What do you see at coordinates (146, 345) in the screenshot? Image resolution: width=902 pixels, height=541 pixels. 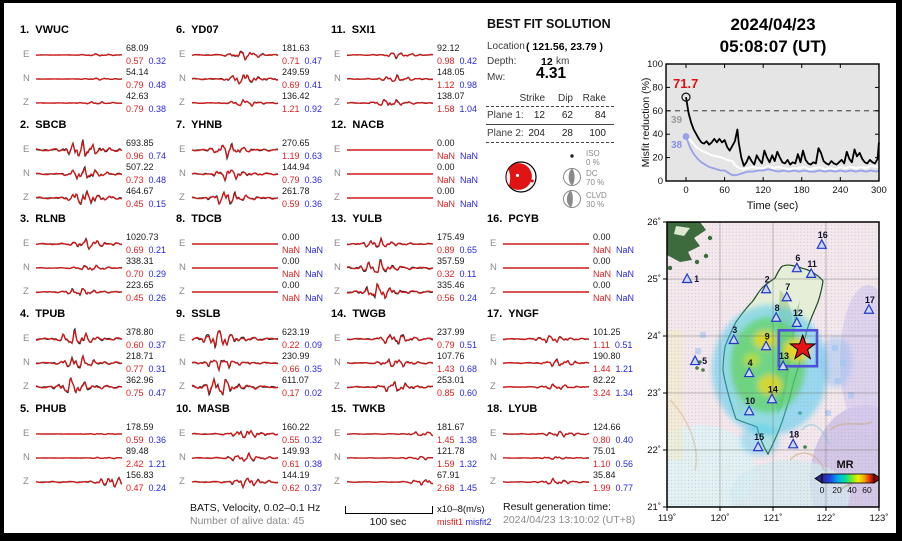 I see `misfit-values: 0.60 0.37` at bounding box center [146, 345].